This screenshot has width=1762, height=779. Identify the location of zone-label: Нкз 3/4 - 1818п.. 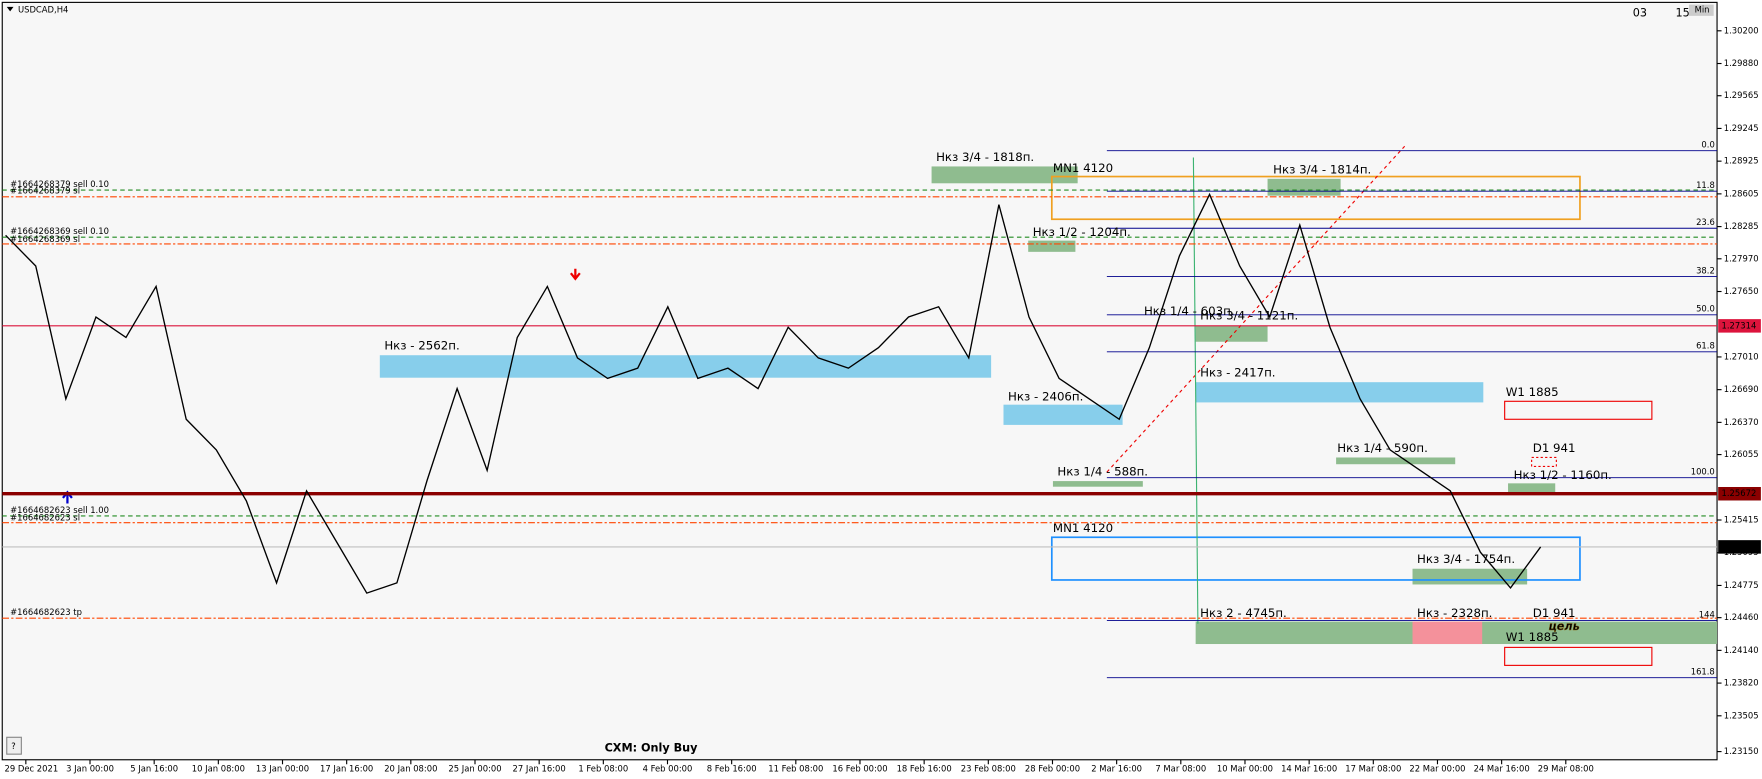
(985, 157).